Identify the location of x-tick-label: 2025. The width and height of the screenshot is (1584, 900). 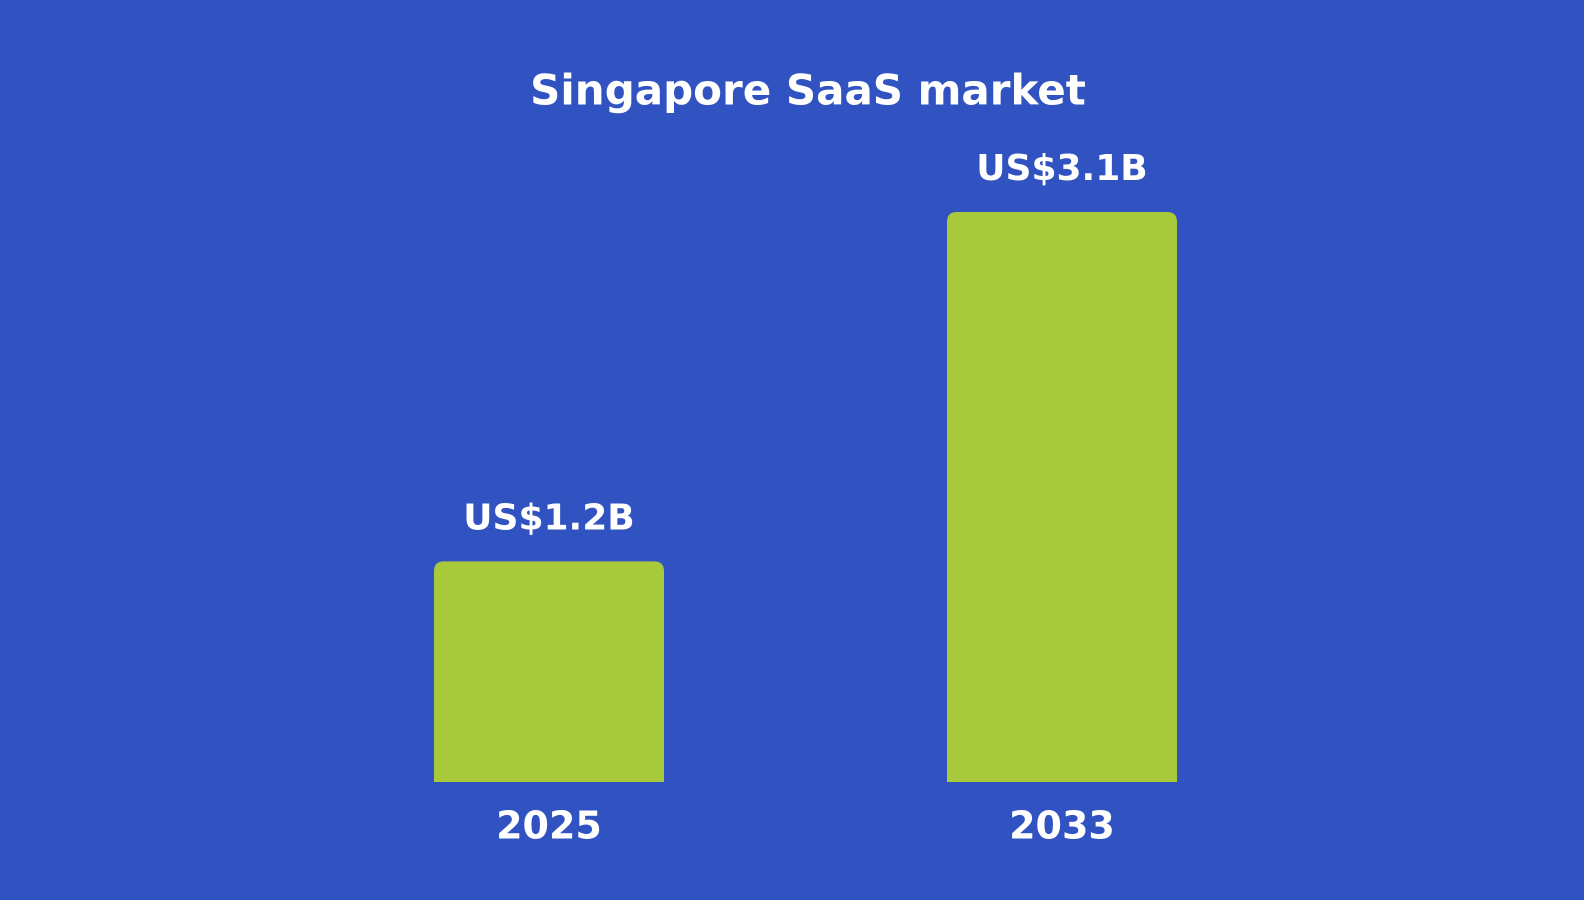
(549, 826).